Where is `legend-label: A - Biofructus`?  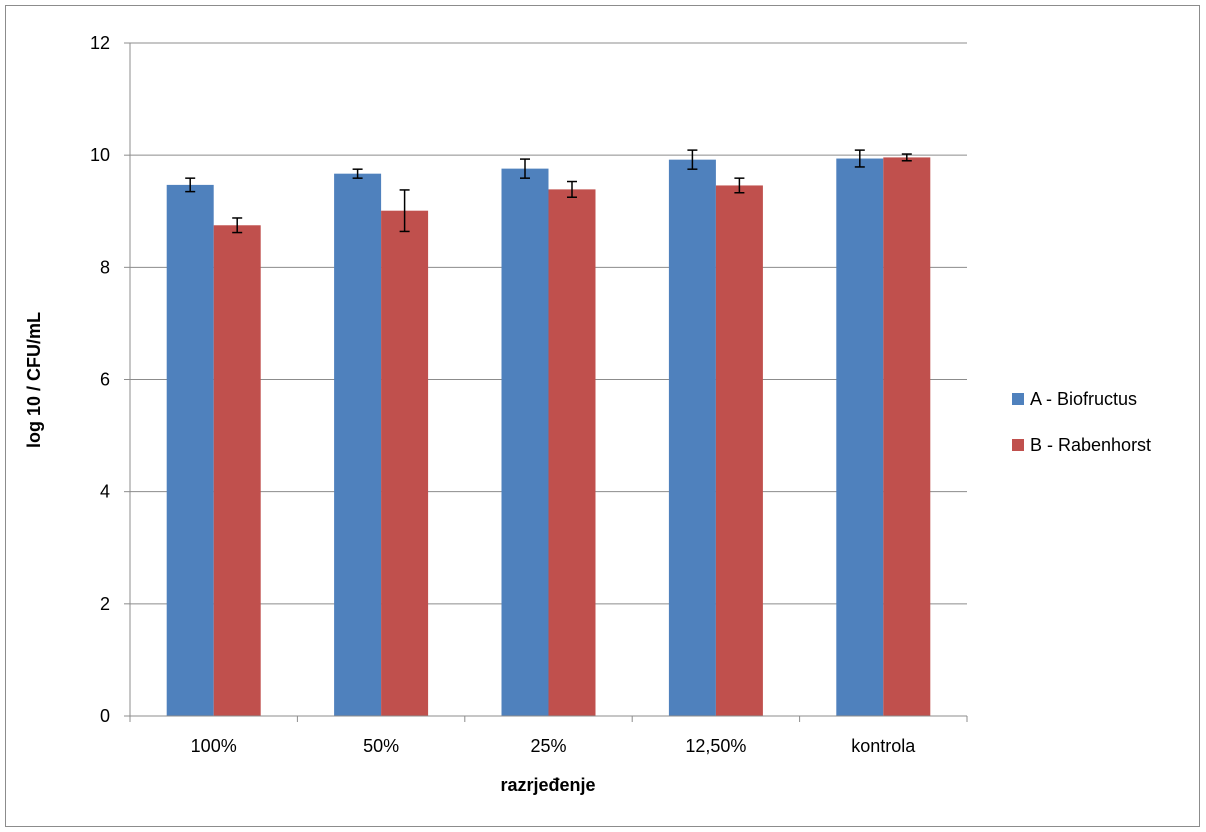 legend-label: A - Biofructus is located at coordinates (1083, 399).